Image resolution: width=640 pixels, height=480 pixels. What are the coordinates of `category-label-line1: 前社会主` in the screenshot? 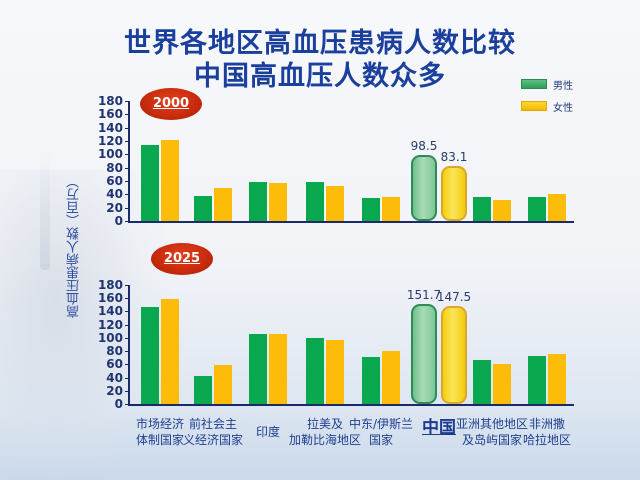 It's located at (213, 424).